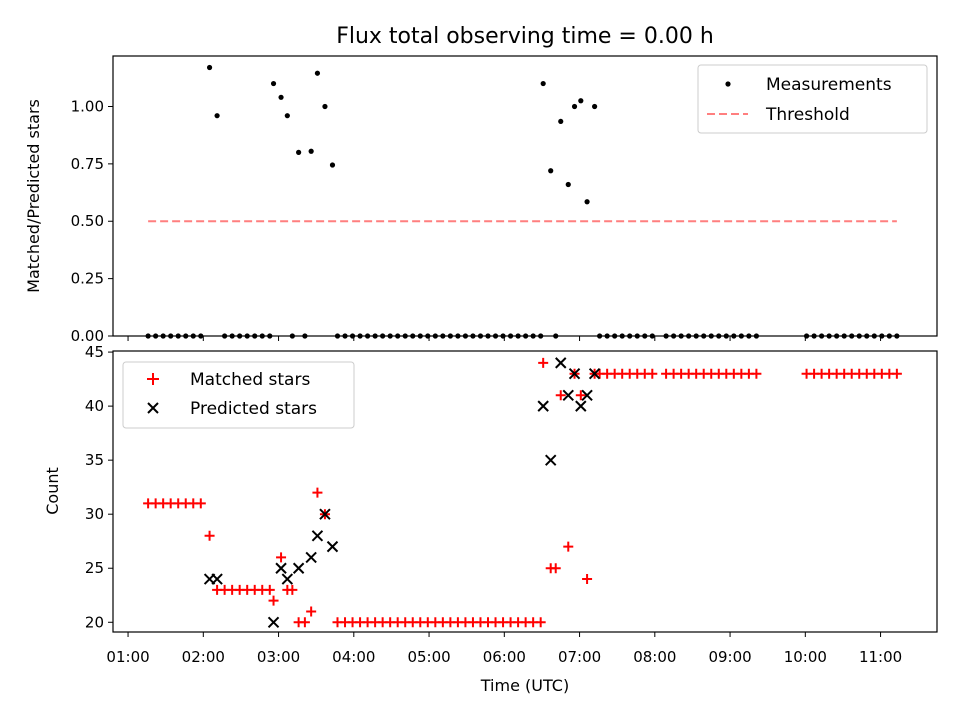 The image size is (960, 720). I want to click on legend-threshold-label: Threshold, so click(807, 115).